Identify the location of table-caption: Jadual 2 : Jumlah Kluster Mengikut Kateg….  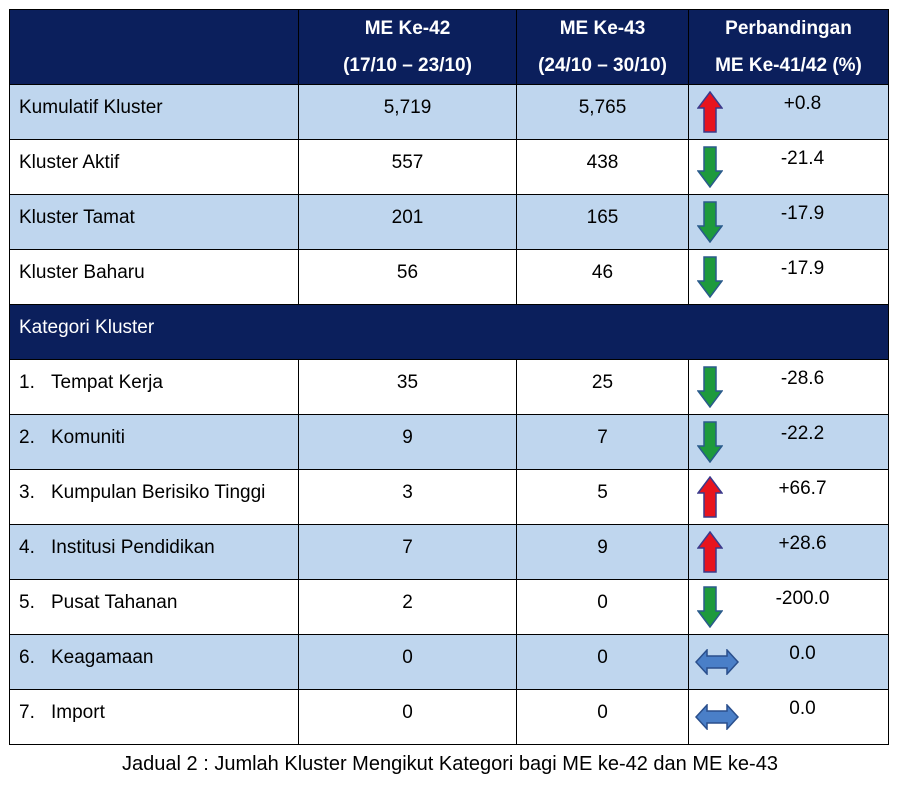
(450, 764).